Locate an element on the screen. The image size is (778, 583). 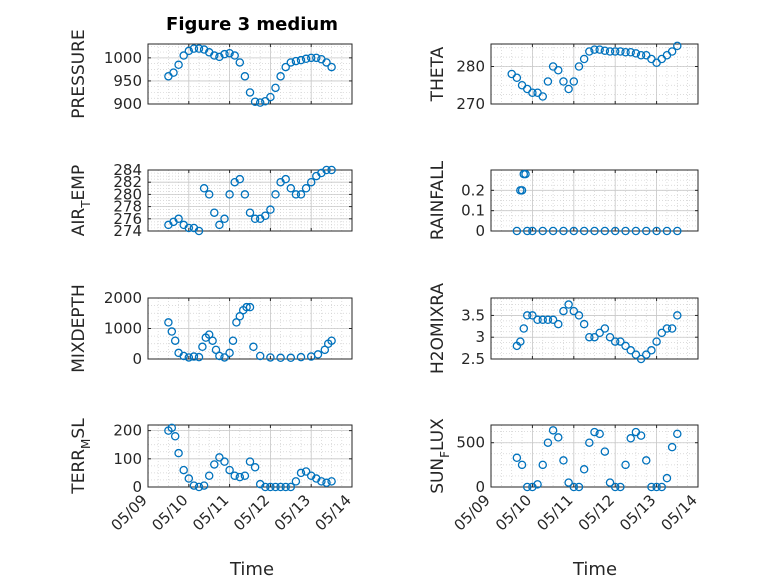
x-axis-label-left: Time is located at coordinates (251, 569).